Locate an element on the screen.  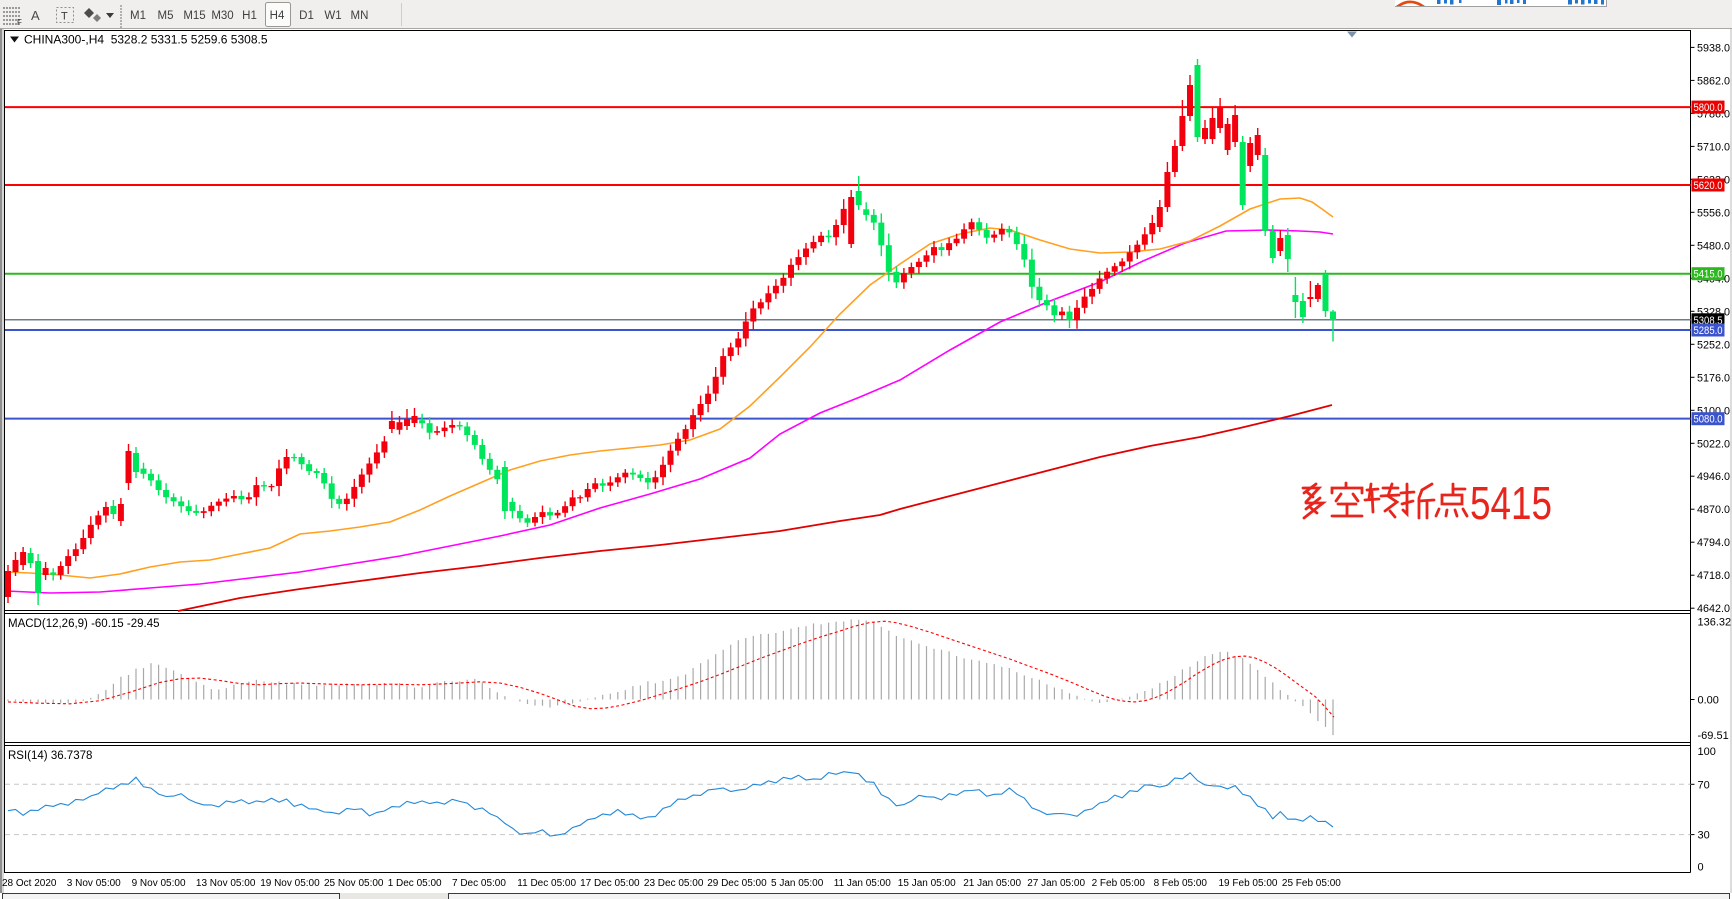
svg-text: 5480.0 is located at coordinates (1713, 246).